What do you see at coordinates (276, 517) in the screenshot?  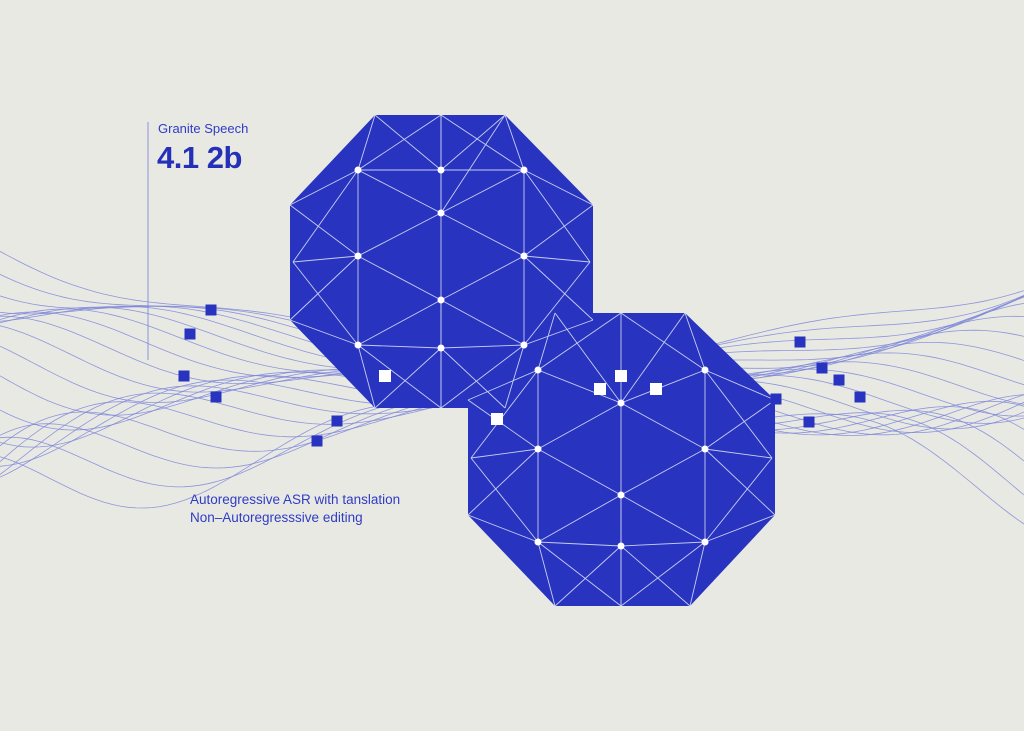 I see `feature-line: Non–Autoregresssive editing` at bounding box center [276, 517].